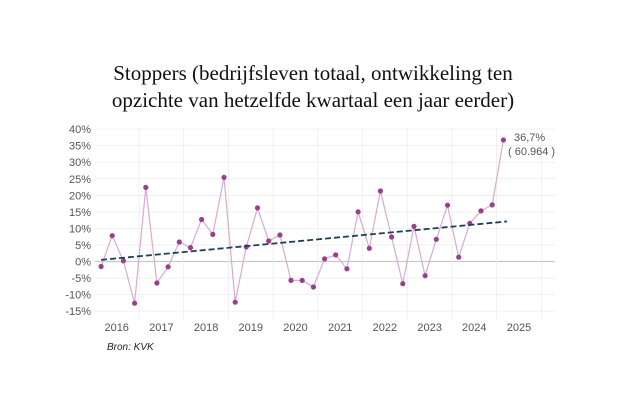 The height and width of the screenshot is (417, 626). I want to click on x-tick-label: 2023, so click(429, 328).